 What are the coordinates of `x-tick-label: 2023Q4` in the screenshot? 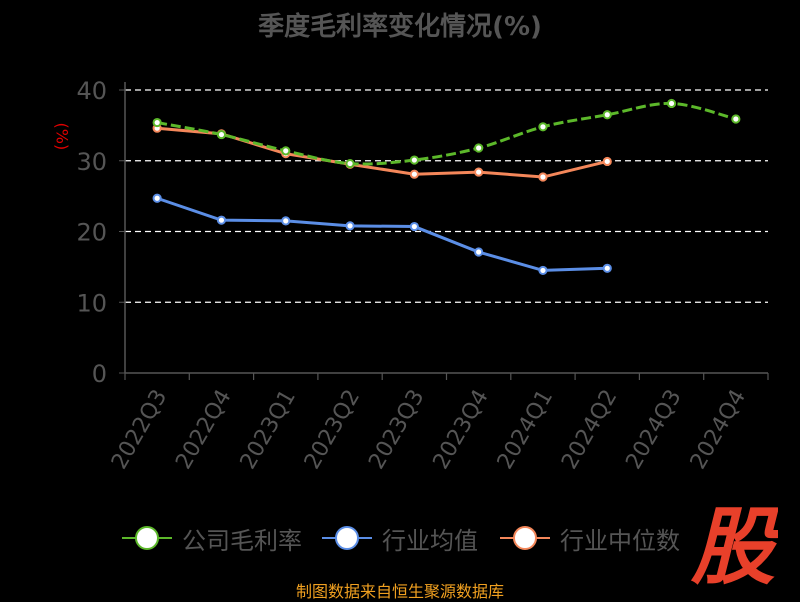 It's located at (461, 430).